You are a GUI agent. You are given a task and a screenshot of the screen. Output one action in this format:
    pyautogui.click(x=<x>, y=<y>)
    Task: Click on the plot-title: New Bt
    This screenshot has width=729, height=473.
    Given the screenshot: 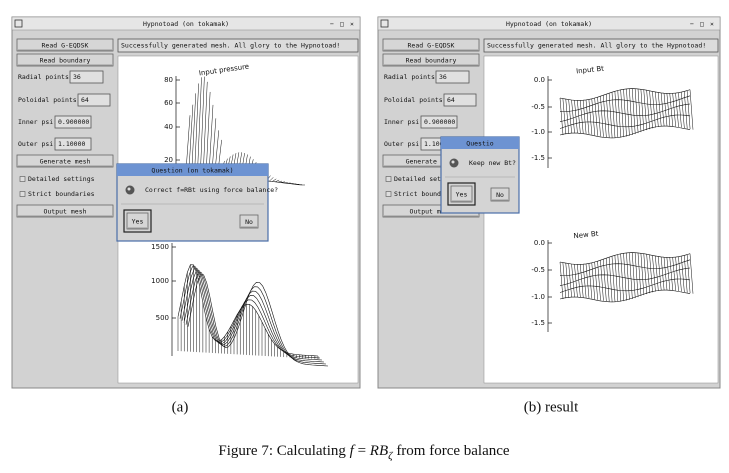 What is the action you would take?
    pyautogui.click(x=586, y=235)
    